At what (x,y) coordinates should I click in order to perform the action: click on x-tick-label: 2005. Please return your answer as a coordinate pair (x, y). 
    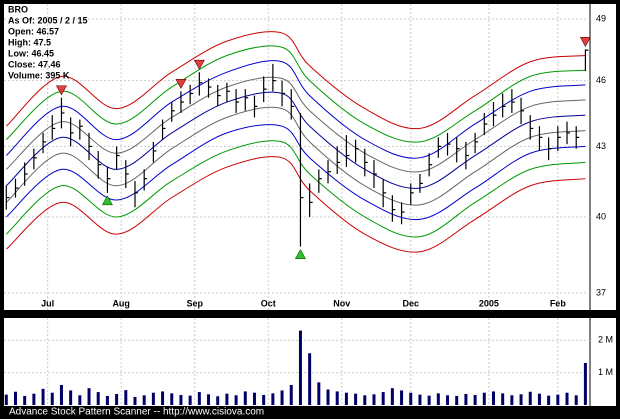
    Looking at the image, I should click on (489, 303).